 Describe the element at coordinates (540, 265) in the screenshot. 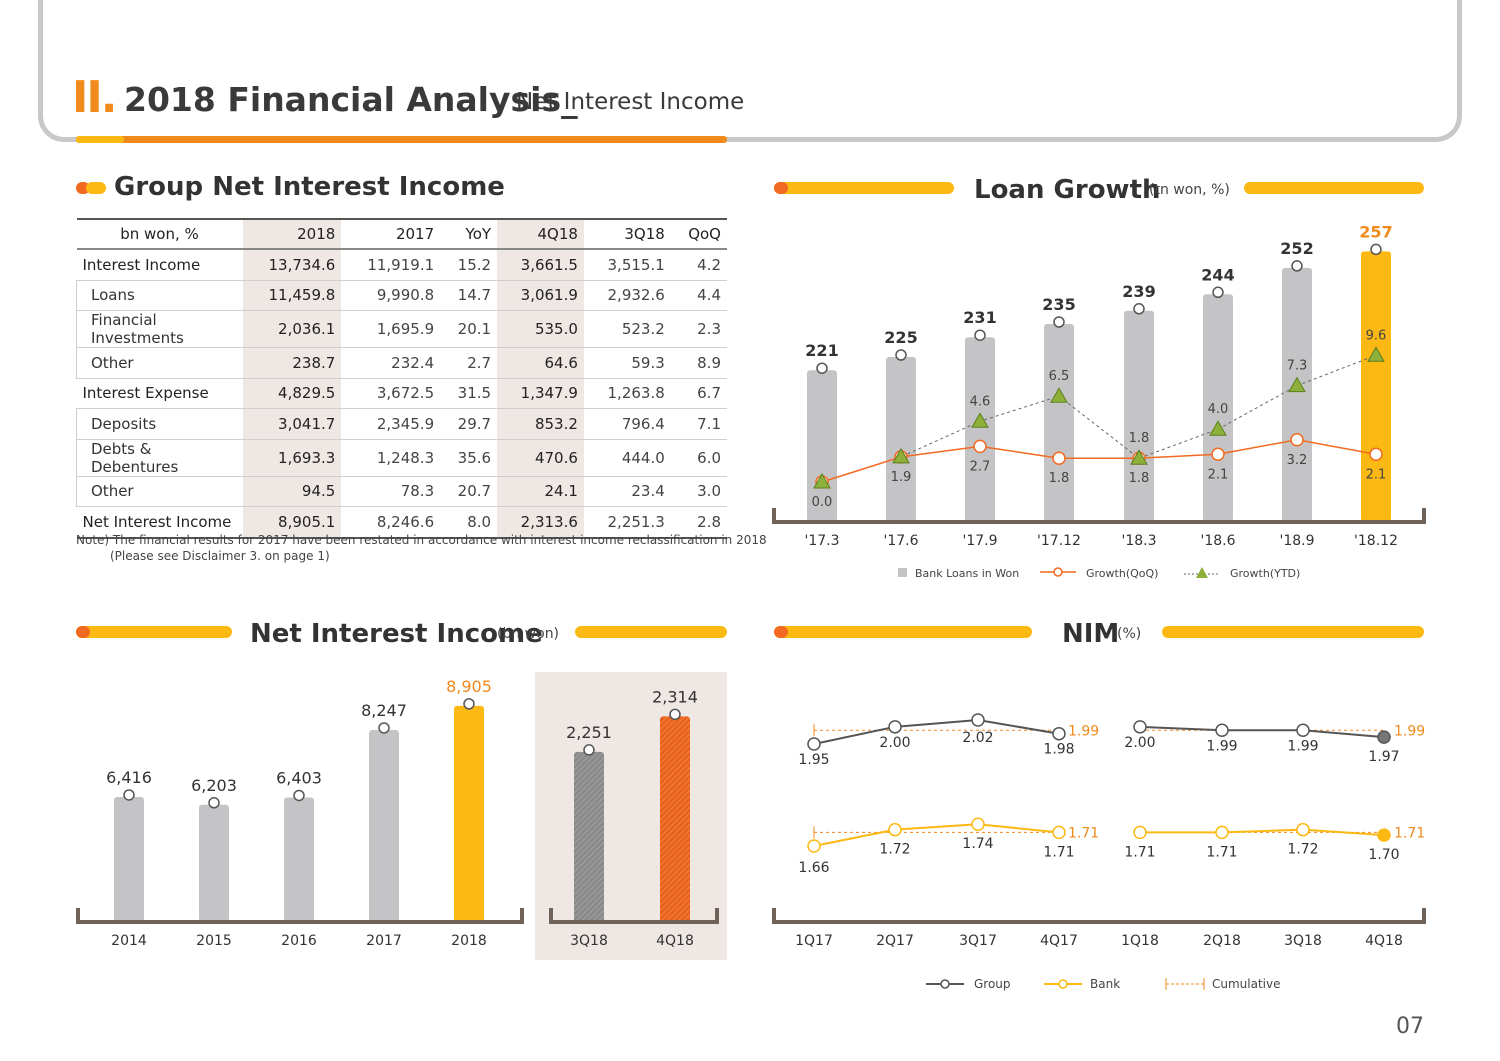

I see `table-cell: 3,661.5` at that location.